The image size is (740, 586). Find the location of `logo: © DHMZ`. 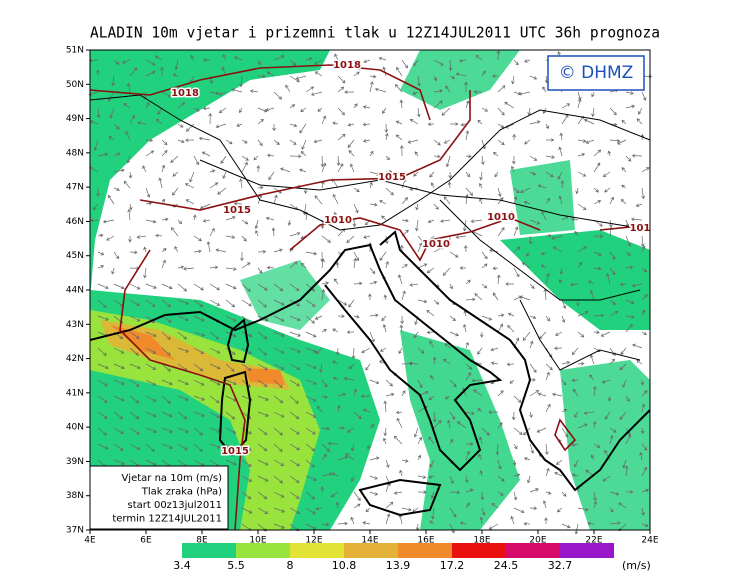

logo: © DHMZ is located at coordinates (596, 73).